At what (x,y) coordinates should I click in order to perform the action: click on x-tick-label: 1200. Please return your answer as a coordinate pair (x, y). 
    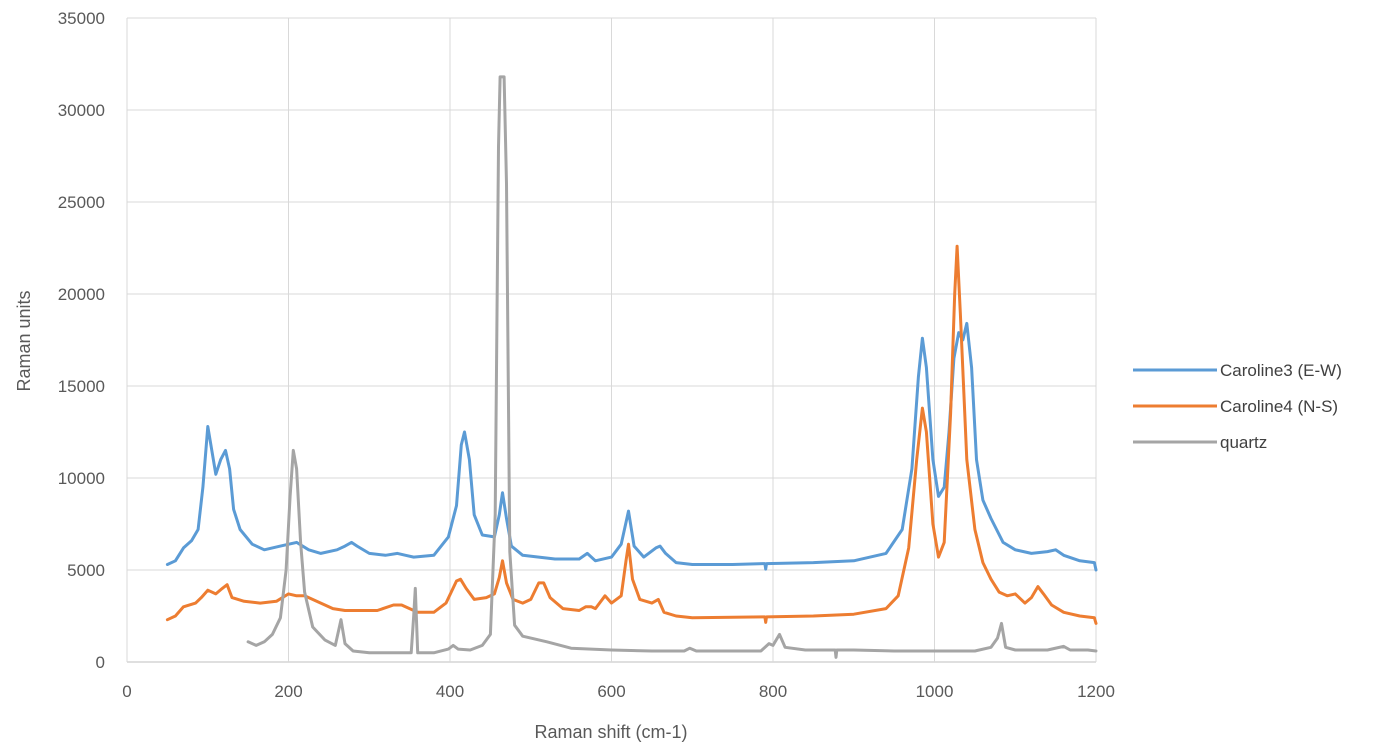
    Looking at the image, I should click on (1096, 691).